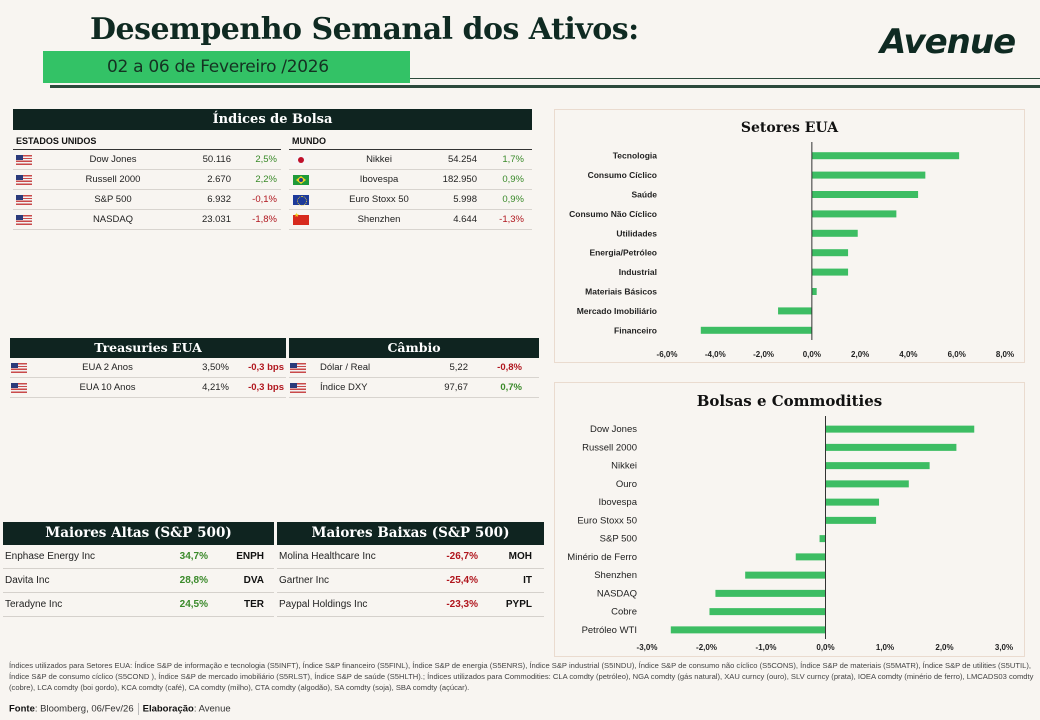 The height and width of the screenshot is (720, 1040). Describe the element at coordinates (379, 219) in the screenshot. I see `asset-name: Shenzhen` at that location.